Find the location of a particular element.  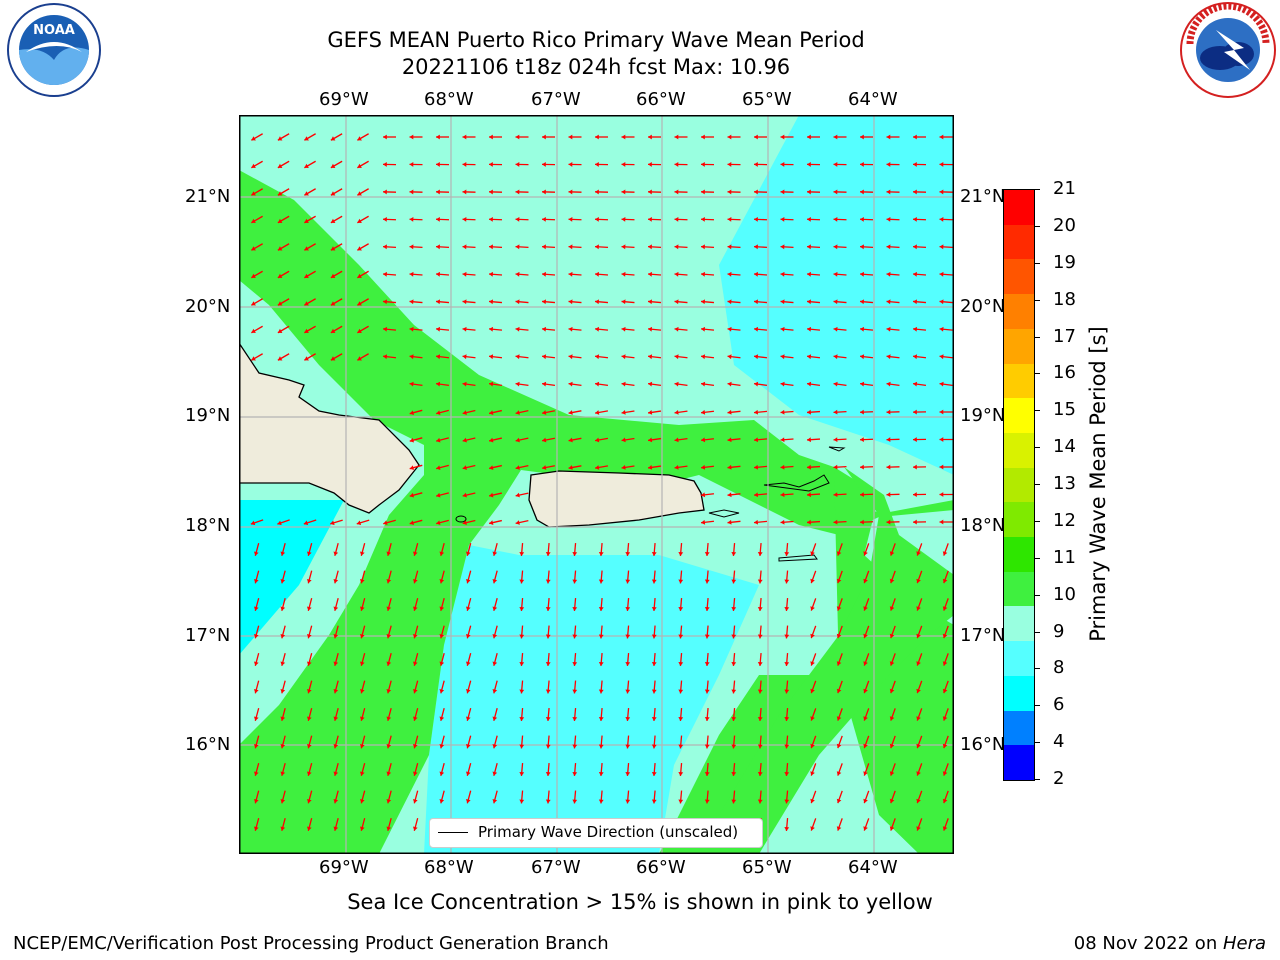

footer-date-text: 08 Nov 2022 on is located at coordinates (1148, 943).